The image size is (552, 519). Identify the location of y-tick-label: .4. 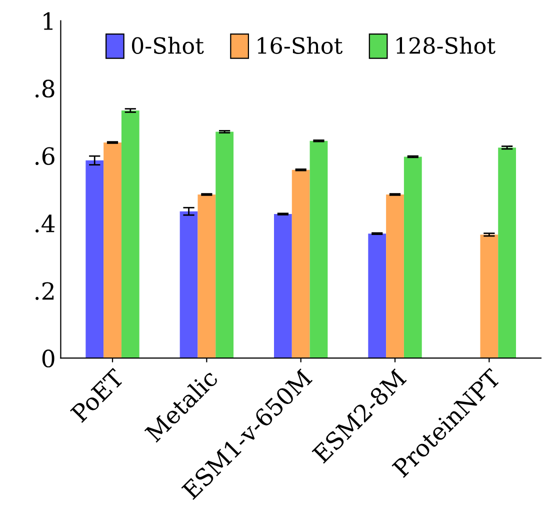
(45, 223).